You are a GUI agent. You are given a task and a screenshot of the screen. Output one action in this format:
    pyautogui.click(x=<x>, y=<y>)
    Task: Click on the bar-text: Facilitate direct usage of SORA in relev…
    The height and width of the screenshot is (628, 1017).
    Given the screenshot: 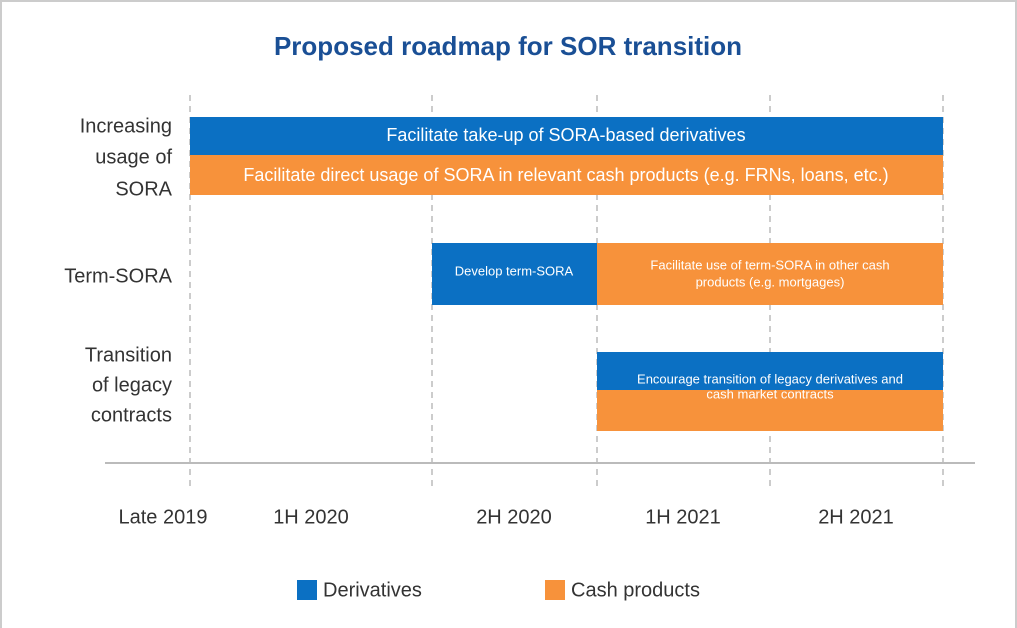 What is the action you would take?
    pyautogui.click(x=565, y=175)
    